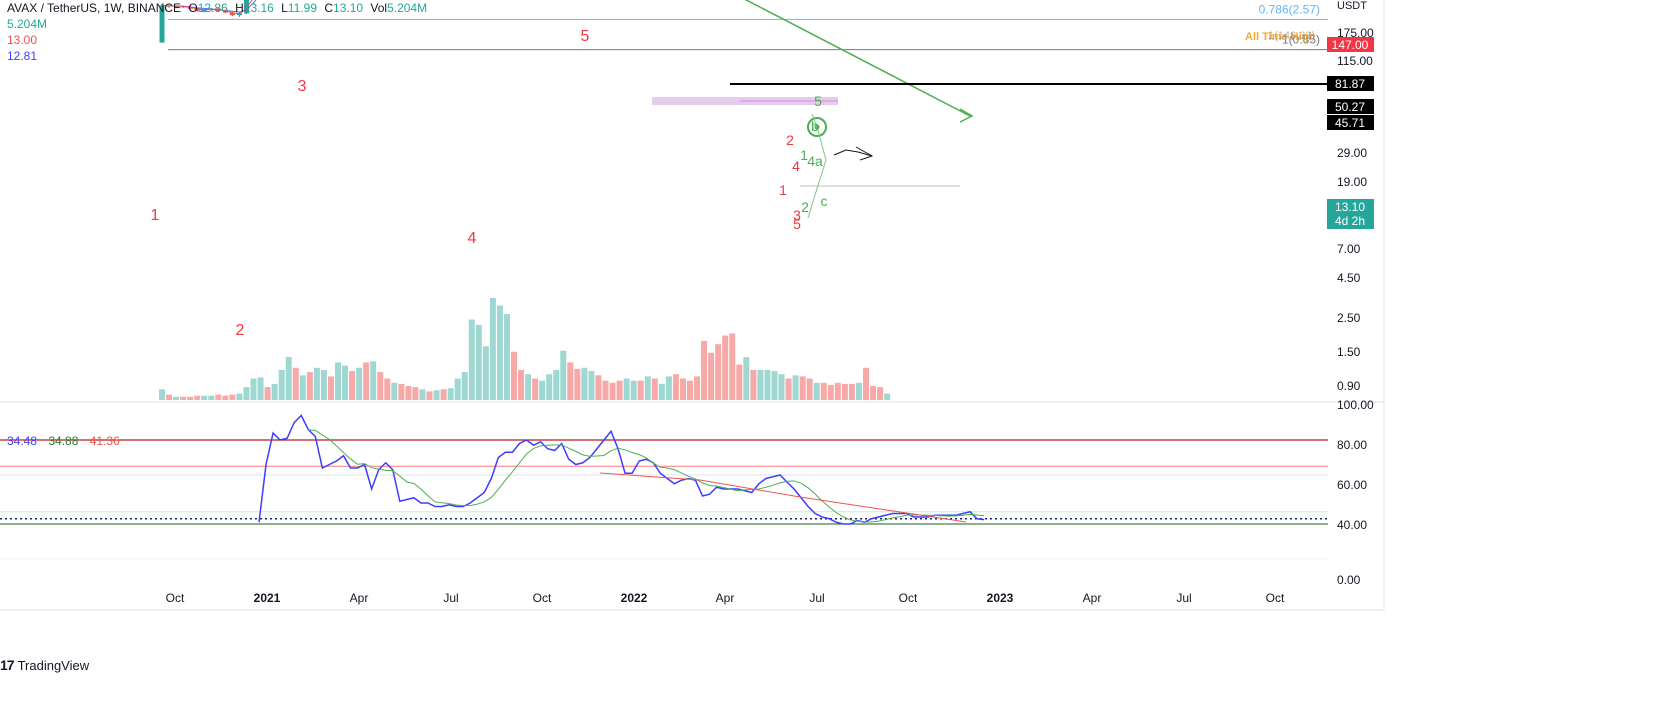 Image resolution: width=1662 pixels, height=708 pixels. Describe the element at coordinates (621, 469) in the screenshot. I see `rsi-line` at that location.